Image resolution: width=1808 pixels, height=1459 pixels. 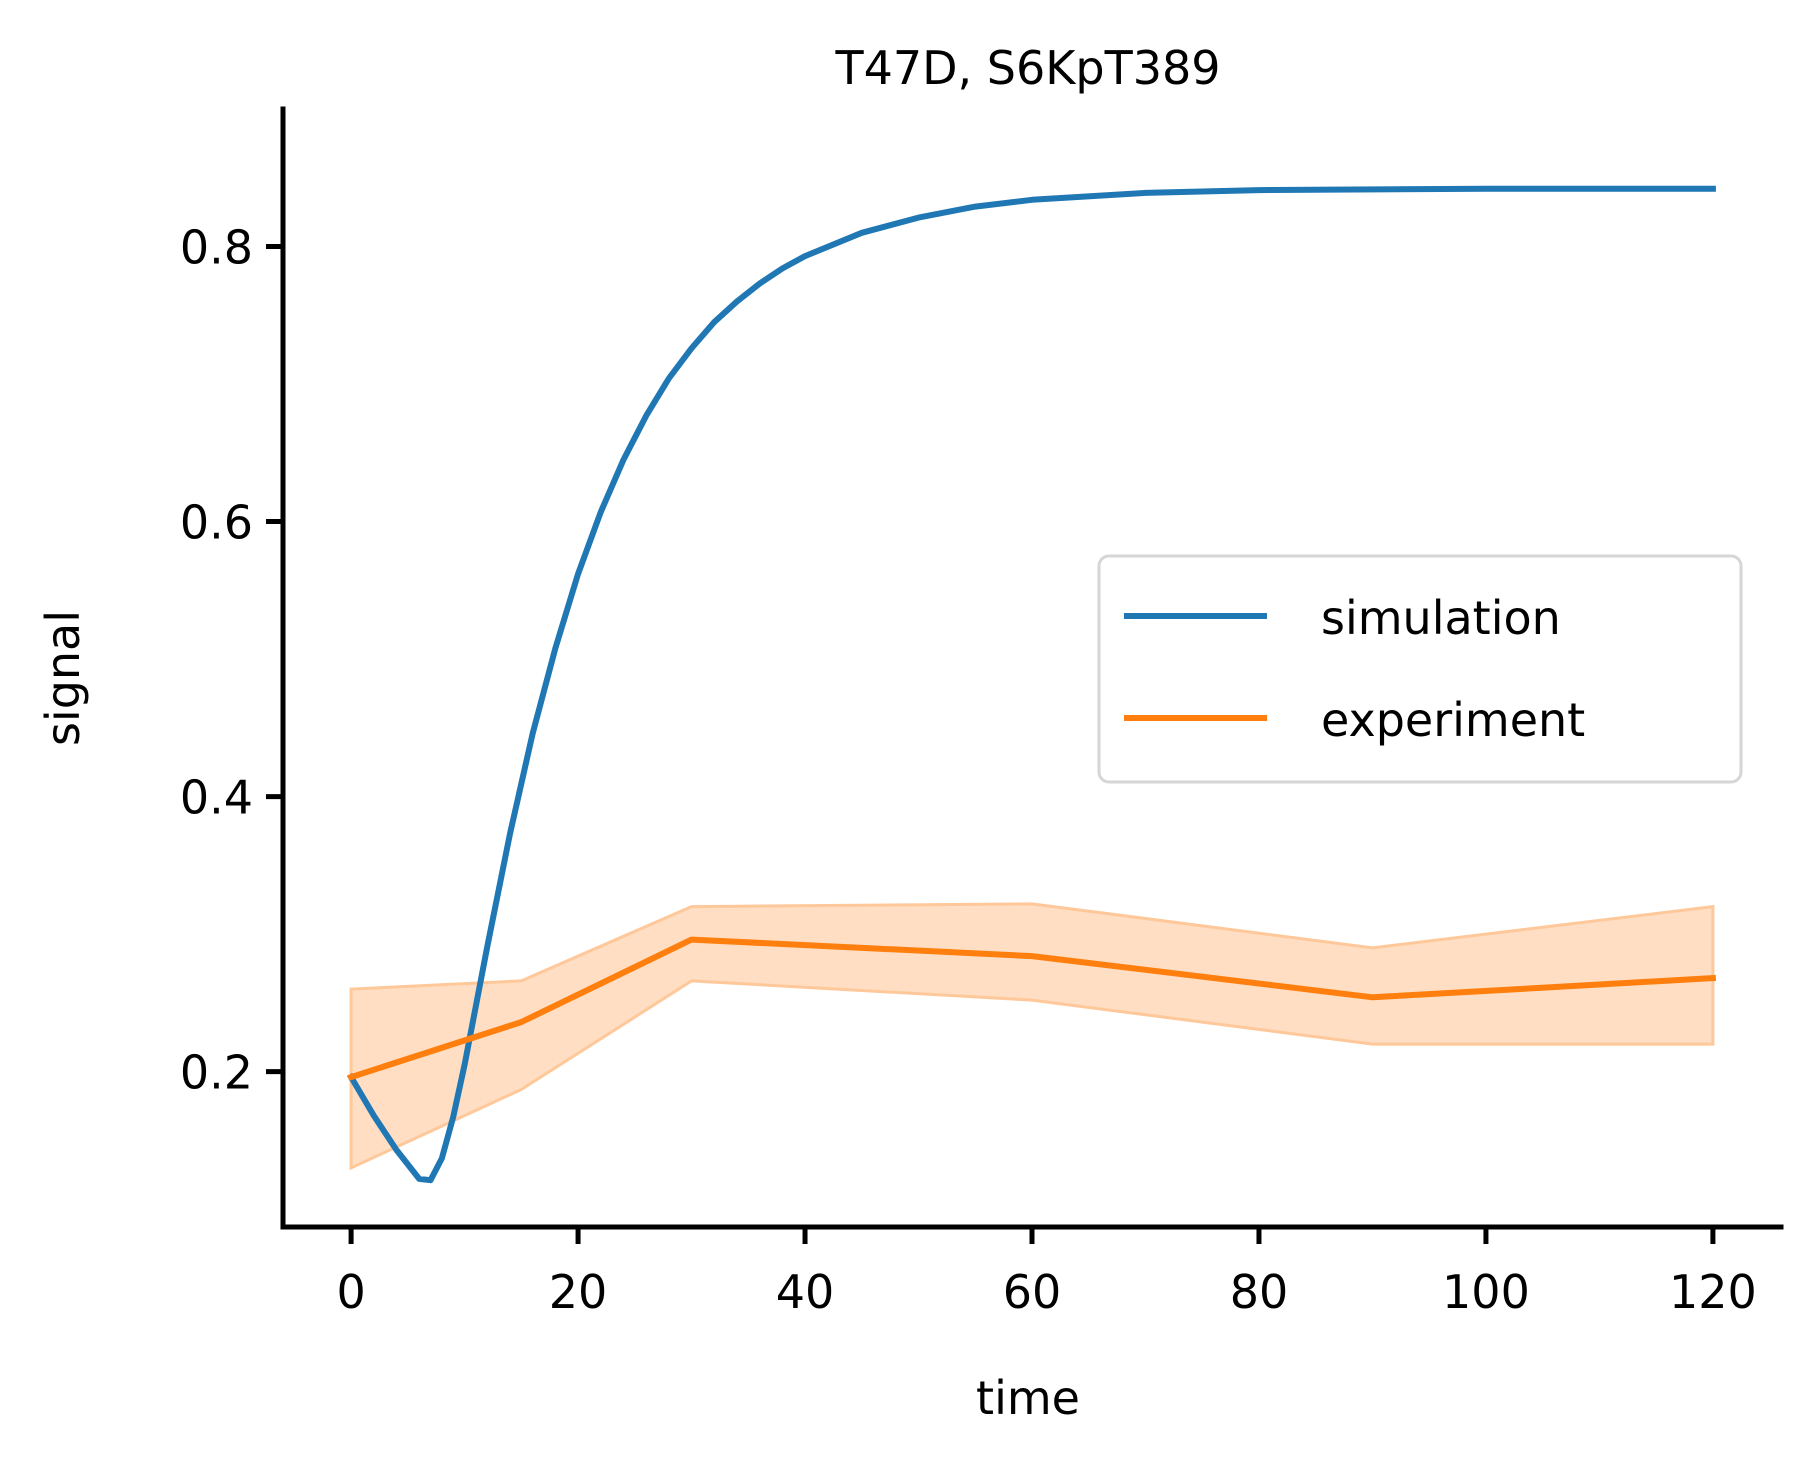 What do you see at coordinates (805, 1292) in the screenshot?
I see `x-tick-label-40: 40` at bounding box center [805, 1292].